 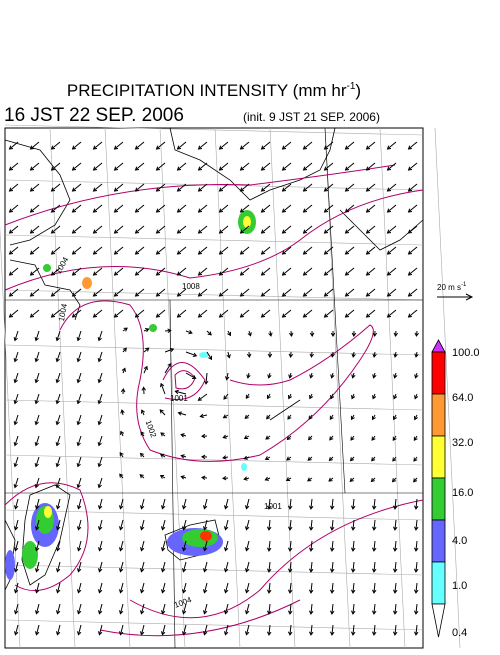 I want to click on colorbar-bottom-triangle, so click(x=438, y=620).